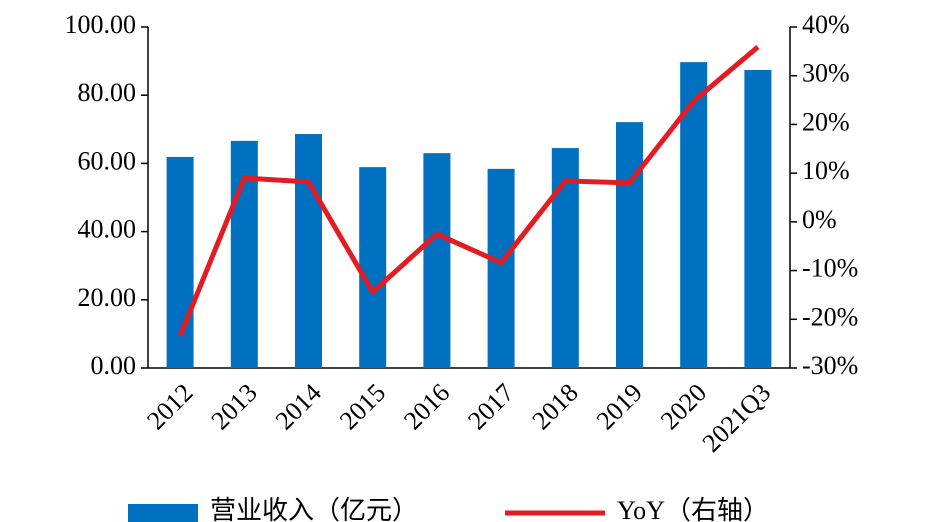  I want to click on y-tick-label: 0.00, so click(114, 365).